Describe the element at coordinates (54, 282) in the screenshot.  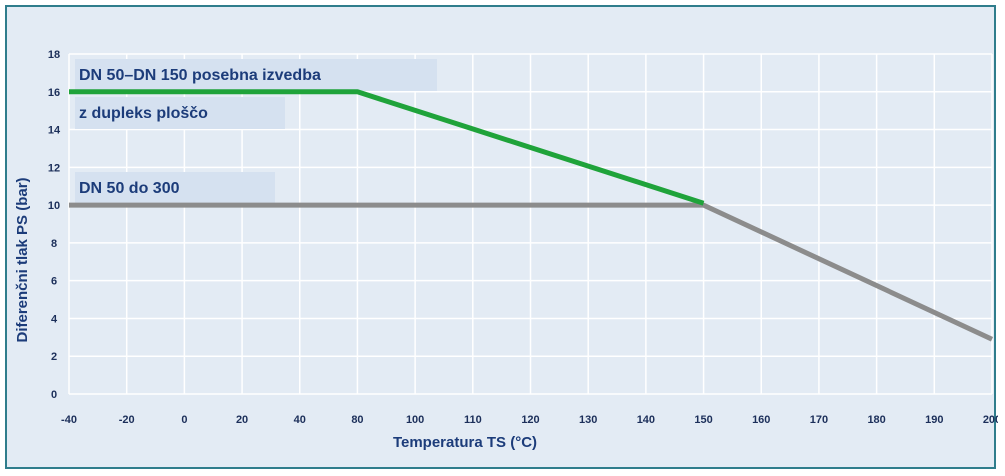
I see `y-tick-label: 6` at that location.